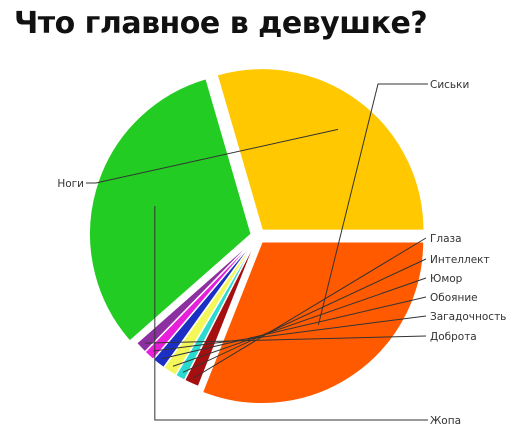 This screenshot has width=513, height=437. Describe the element at coordinates (221, 23) in the screenshot. I see `chart-title: Что главное в девушке?` at that location.